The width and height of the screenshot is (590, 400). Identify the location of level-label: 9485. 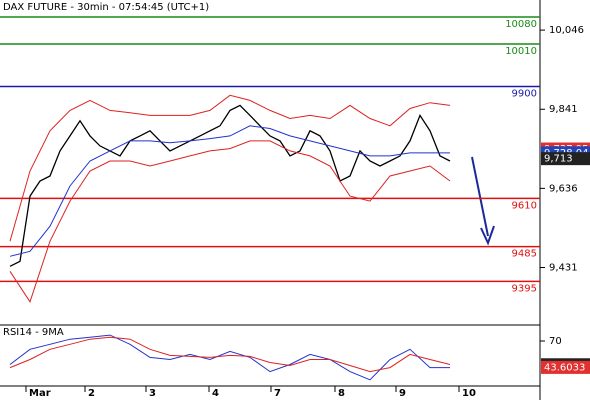
(524, 254).